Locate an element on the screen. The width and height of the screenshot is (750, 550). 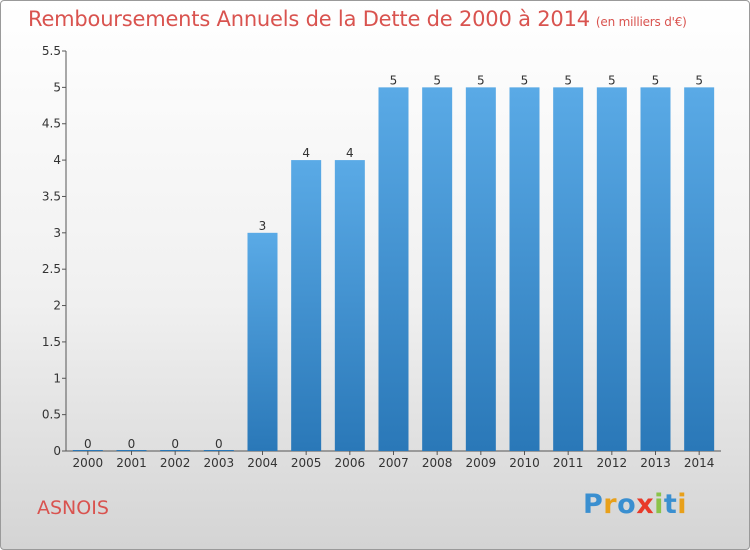
y-tick-label: 5.5 is located at coordinates (51, 51).